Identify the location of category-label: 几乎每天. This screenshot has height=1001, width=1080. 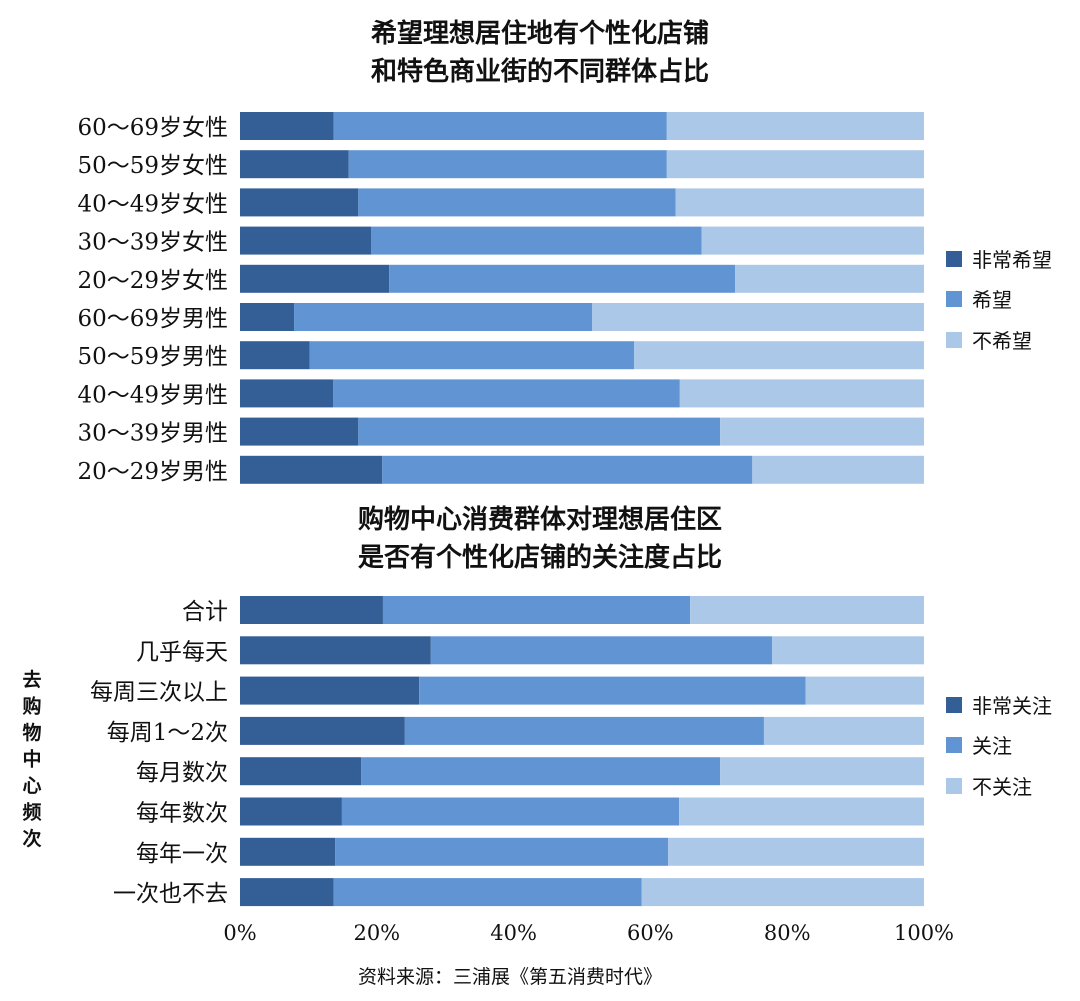
(182, 652).